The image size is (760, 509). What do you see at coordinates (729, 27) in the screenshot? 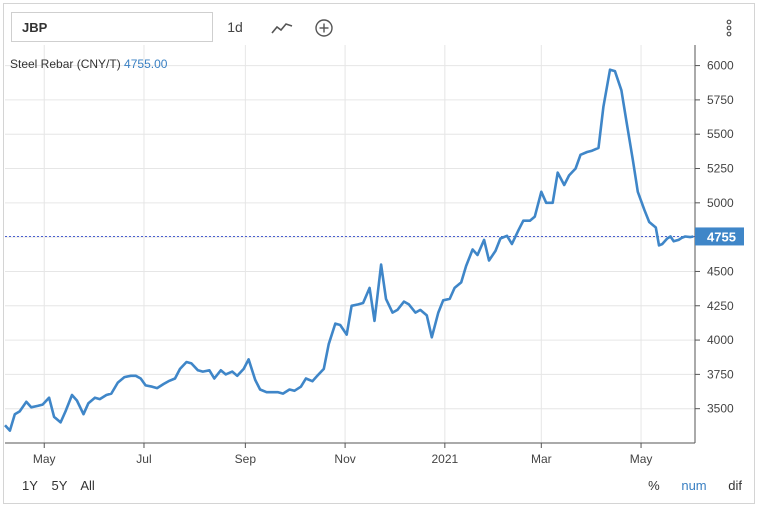
I see `vertical-dots-icon` at bounding box center [729, 27].